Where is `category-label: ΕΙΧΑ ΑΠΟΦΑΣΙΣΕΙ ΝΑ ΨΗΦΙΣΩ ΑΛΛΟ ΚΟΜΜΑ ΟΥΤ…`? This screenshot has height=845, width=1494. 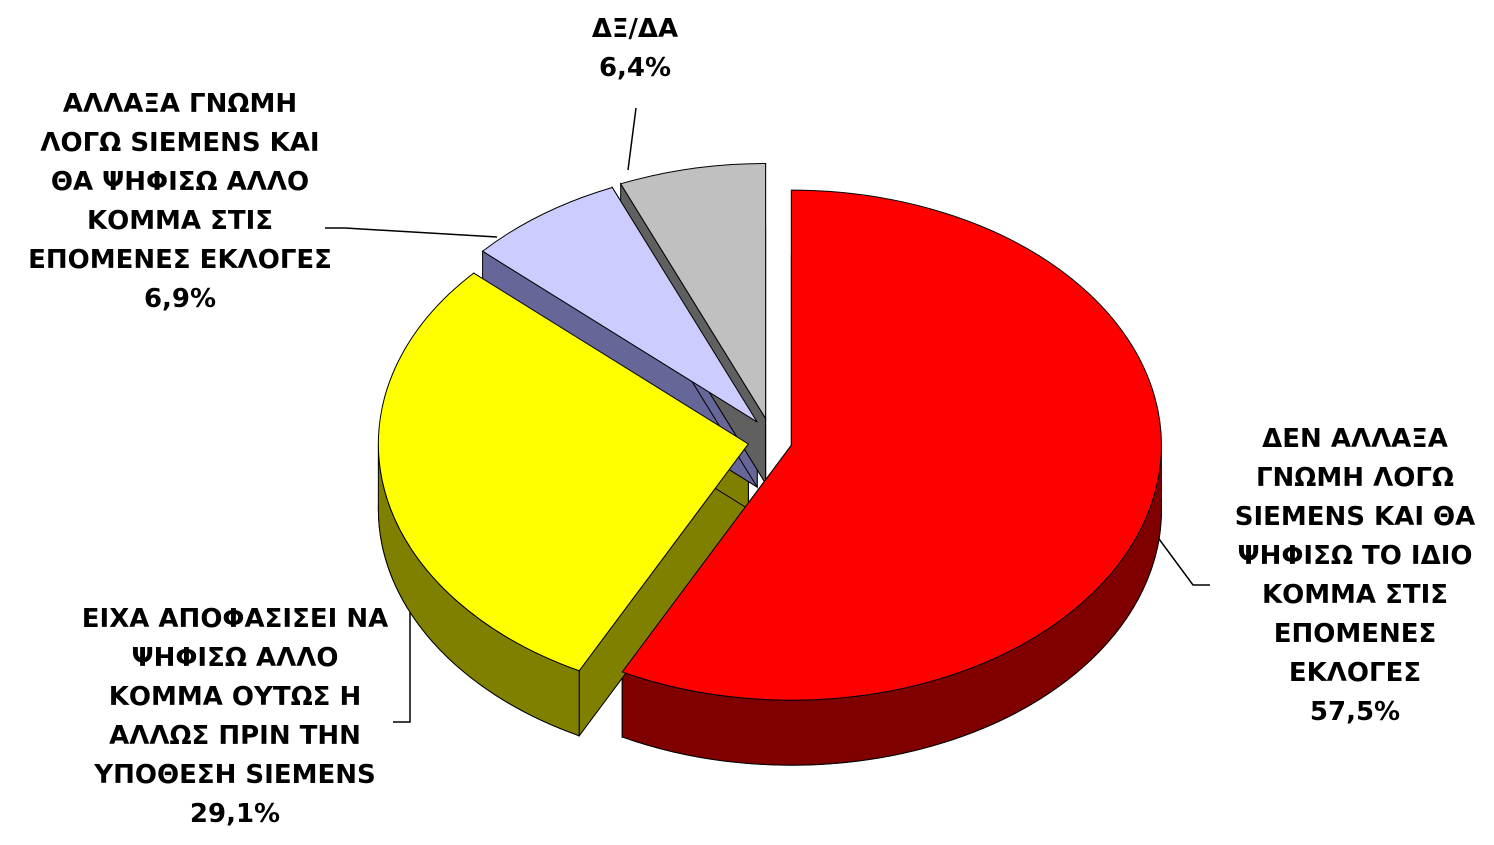 category-label: ΕΙΧΑ ΑΠΟΦΑΣΙΣΕΙ ΝΑ ΨΗΦΙΣΩ ΑΛΛΟ ΚΟΜΜΑ ΟΥΤ… is located at coordinates (235, 697).